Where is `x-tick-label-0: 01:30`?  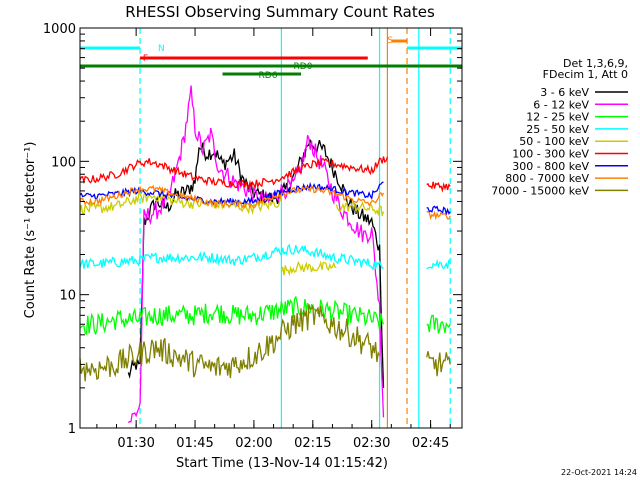 x-tick-label-0: 01:30 is located at coordinates (135, 443).